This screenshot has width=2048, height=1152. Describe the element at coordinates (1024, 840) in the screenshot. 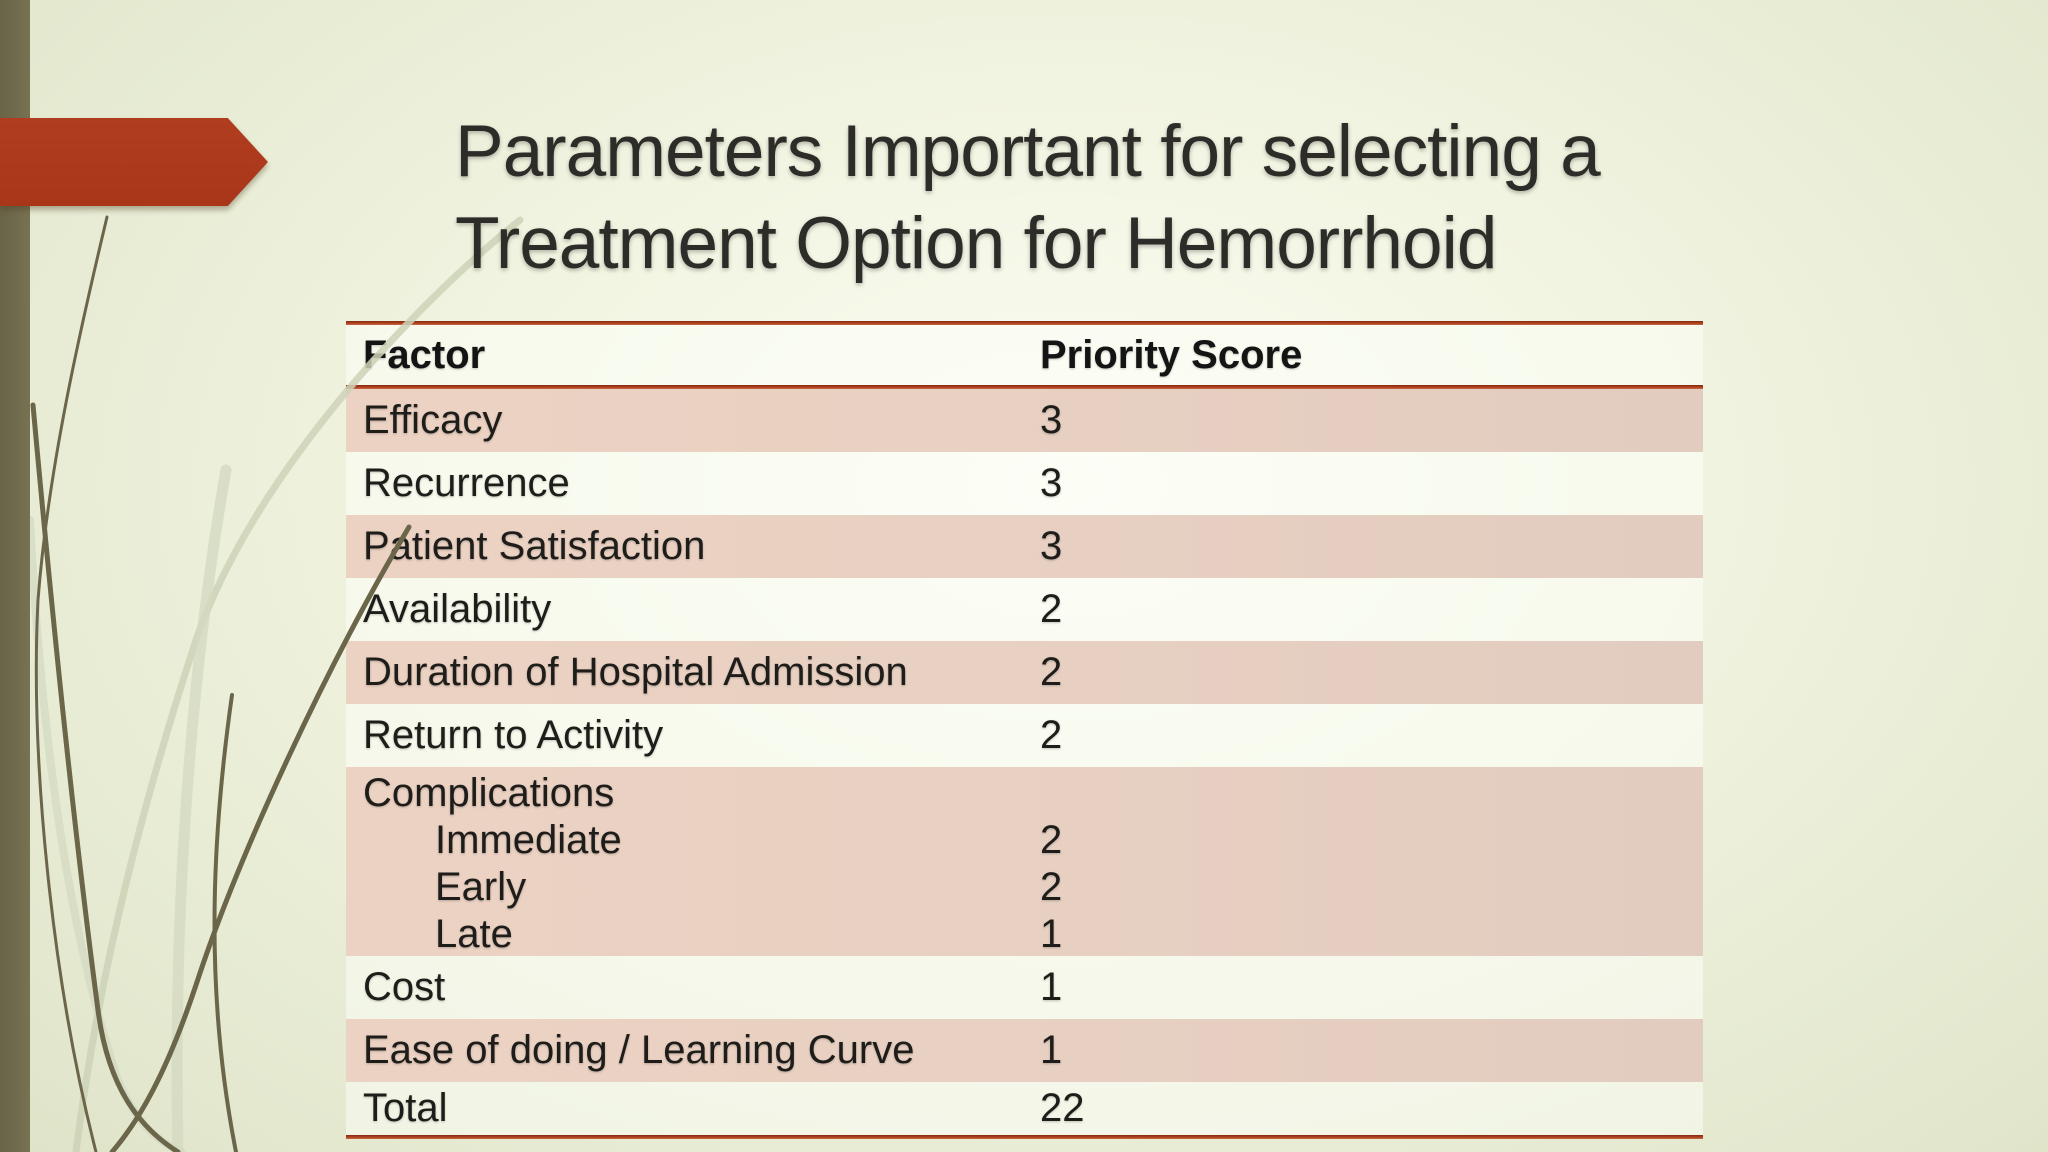

I see `group-sub-line: Immediate 2` at that location.